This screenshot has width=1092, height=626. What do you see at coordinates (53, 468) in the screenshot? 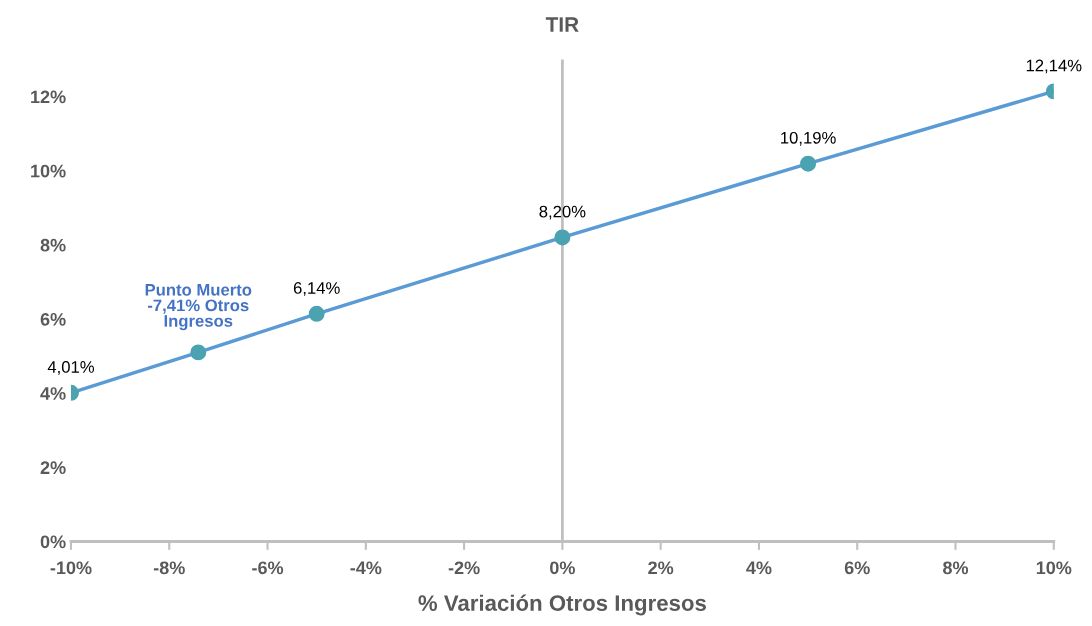
I see `y-tick-label: 2%` at bounding box center [53, 468].